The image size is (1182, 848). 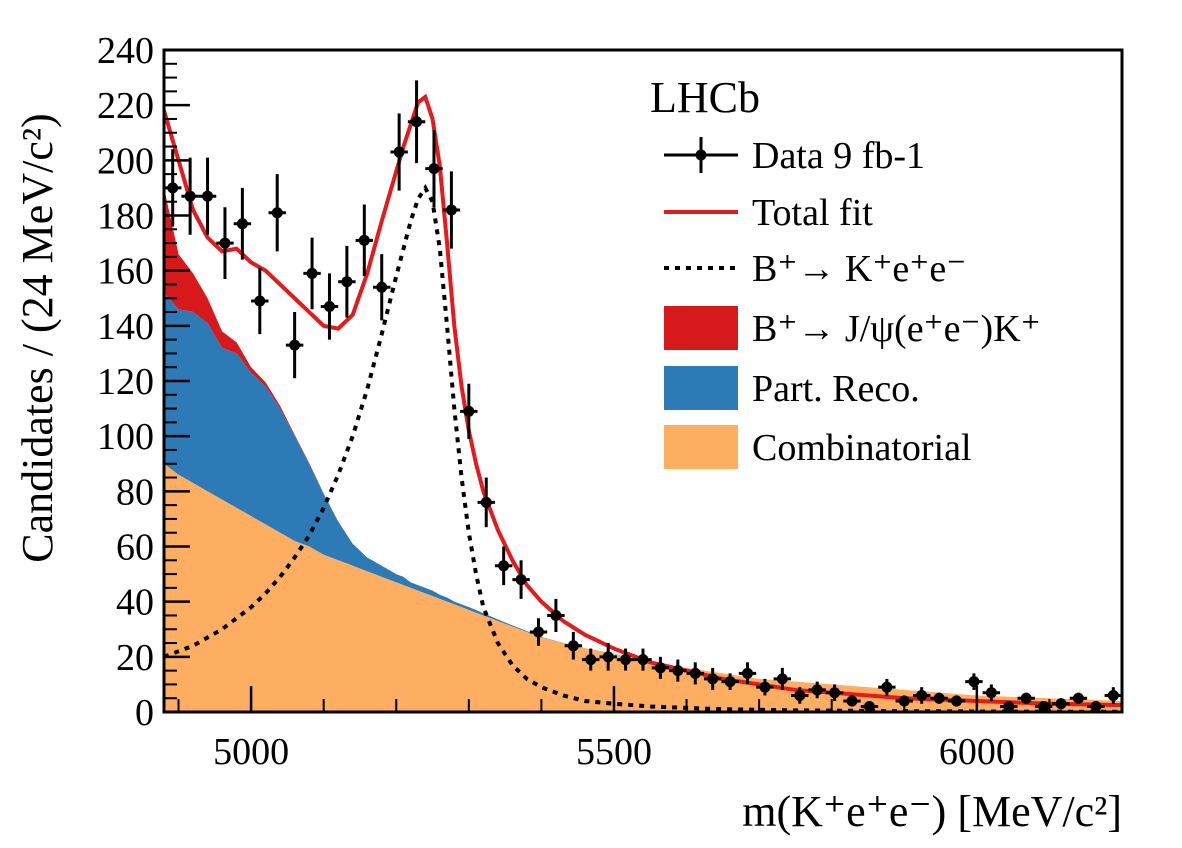 What do you see at coordinates (125, 217) in the screenshot?
I see `y-tick-label: 180` at bounding box center [125, 217].